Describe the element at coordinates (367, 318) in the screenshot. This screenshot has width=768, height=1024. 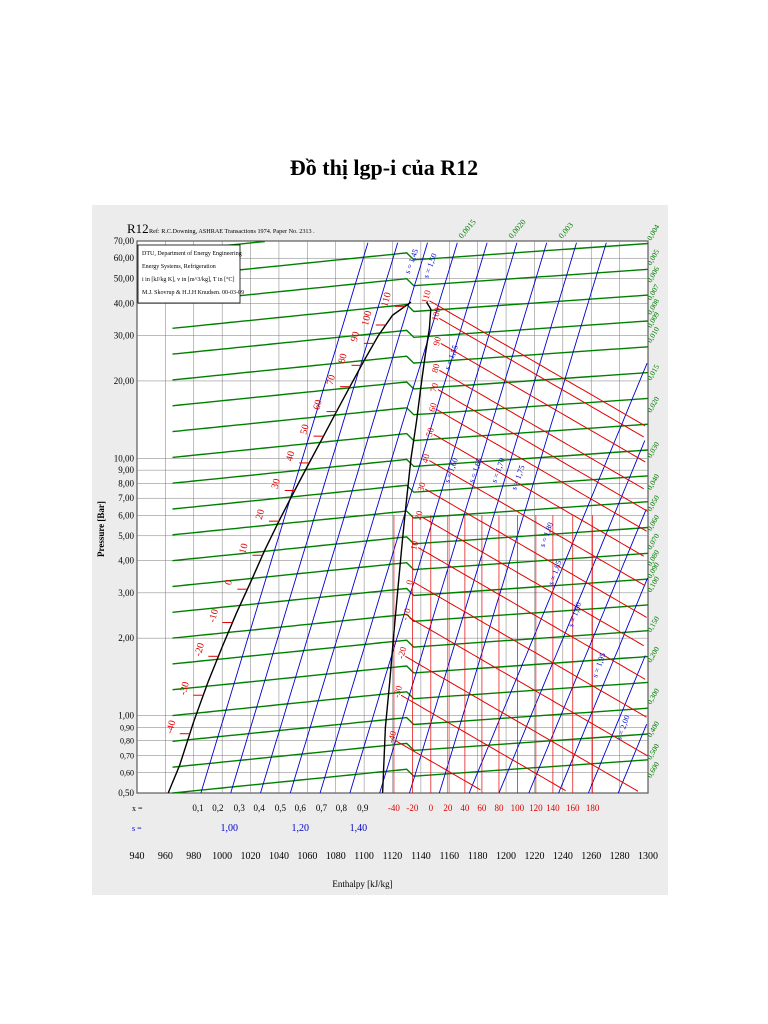
I see `saturation-temp-label: 100` at that location.